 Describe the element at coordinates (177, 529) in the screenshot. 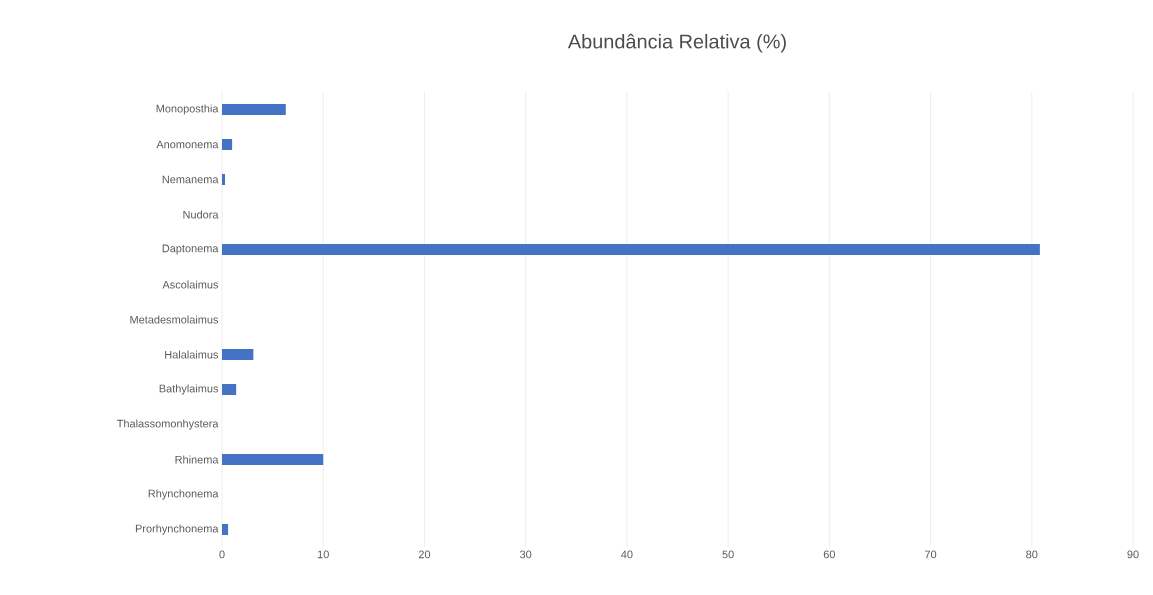

I see `y-tick-label: Prorhynchonema` at that location.